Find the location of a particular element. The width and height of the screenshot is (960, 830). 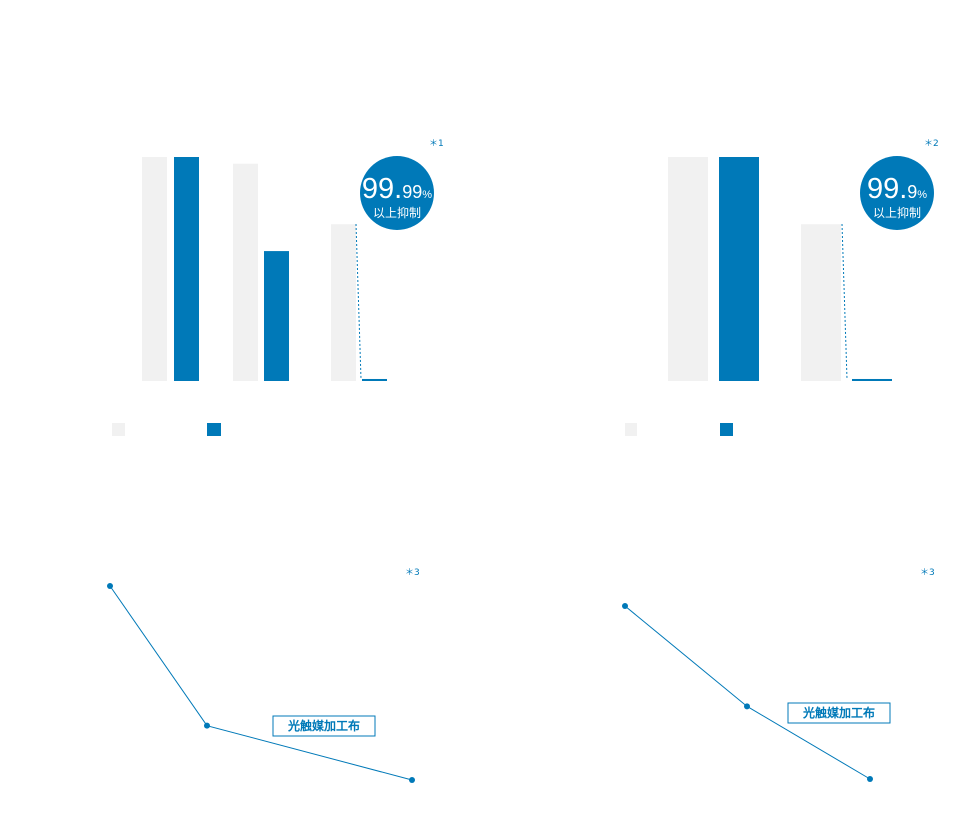

footnote-mark-1: ＊1 is located at coordinates (436, 144).